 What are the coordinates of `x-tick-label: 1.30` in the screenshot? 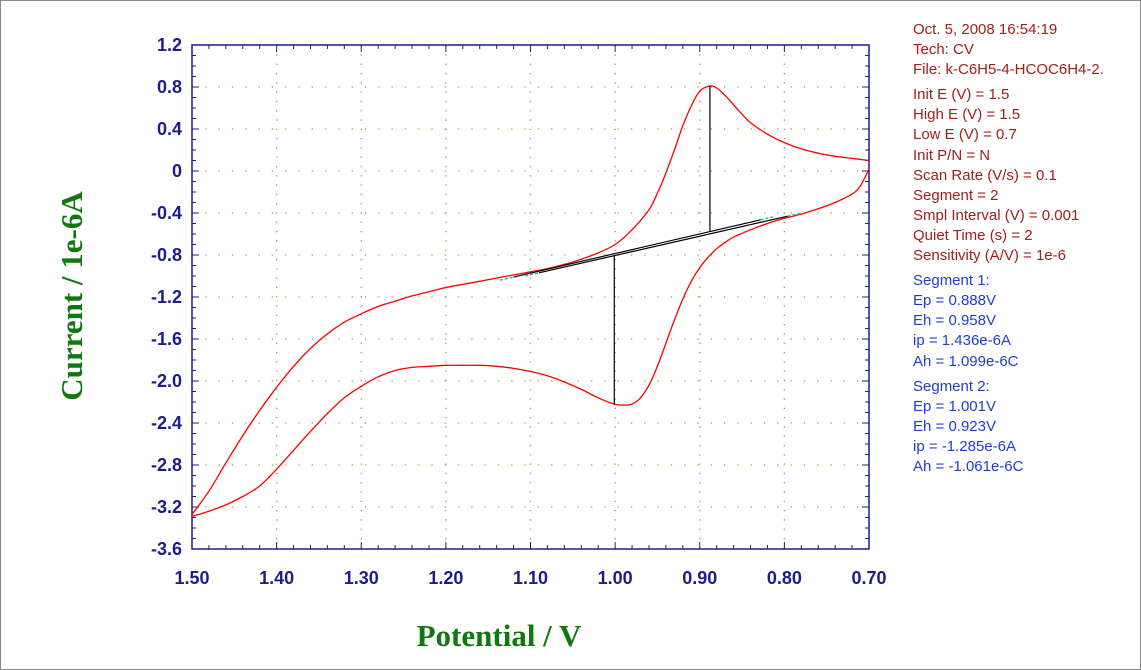 It's located at (361, 578).